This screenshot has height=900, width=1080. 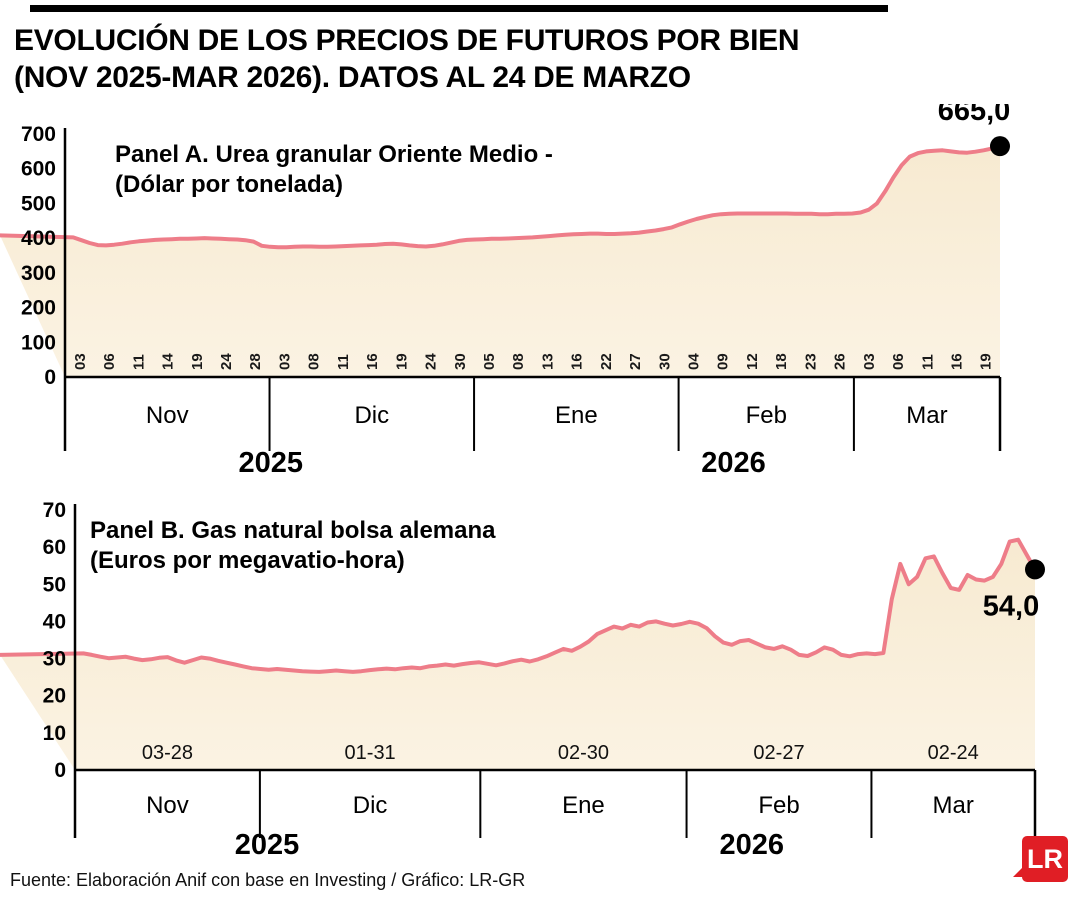 What do you see at coordinates (229, 184) in the screenshot?
I see `panel-title-line2: (Dólar por tonelada)` at bounding box center [229, 184].